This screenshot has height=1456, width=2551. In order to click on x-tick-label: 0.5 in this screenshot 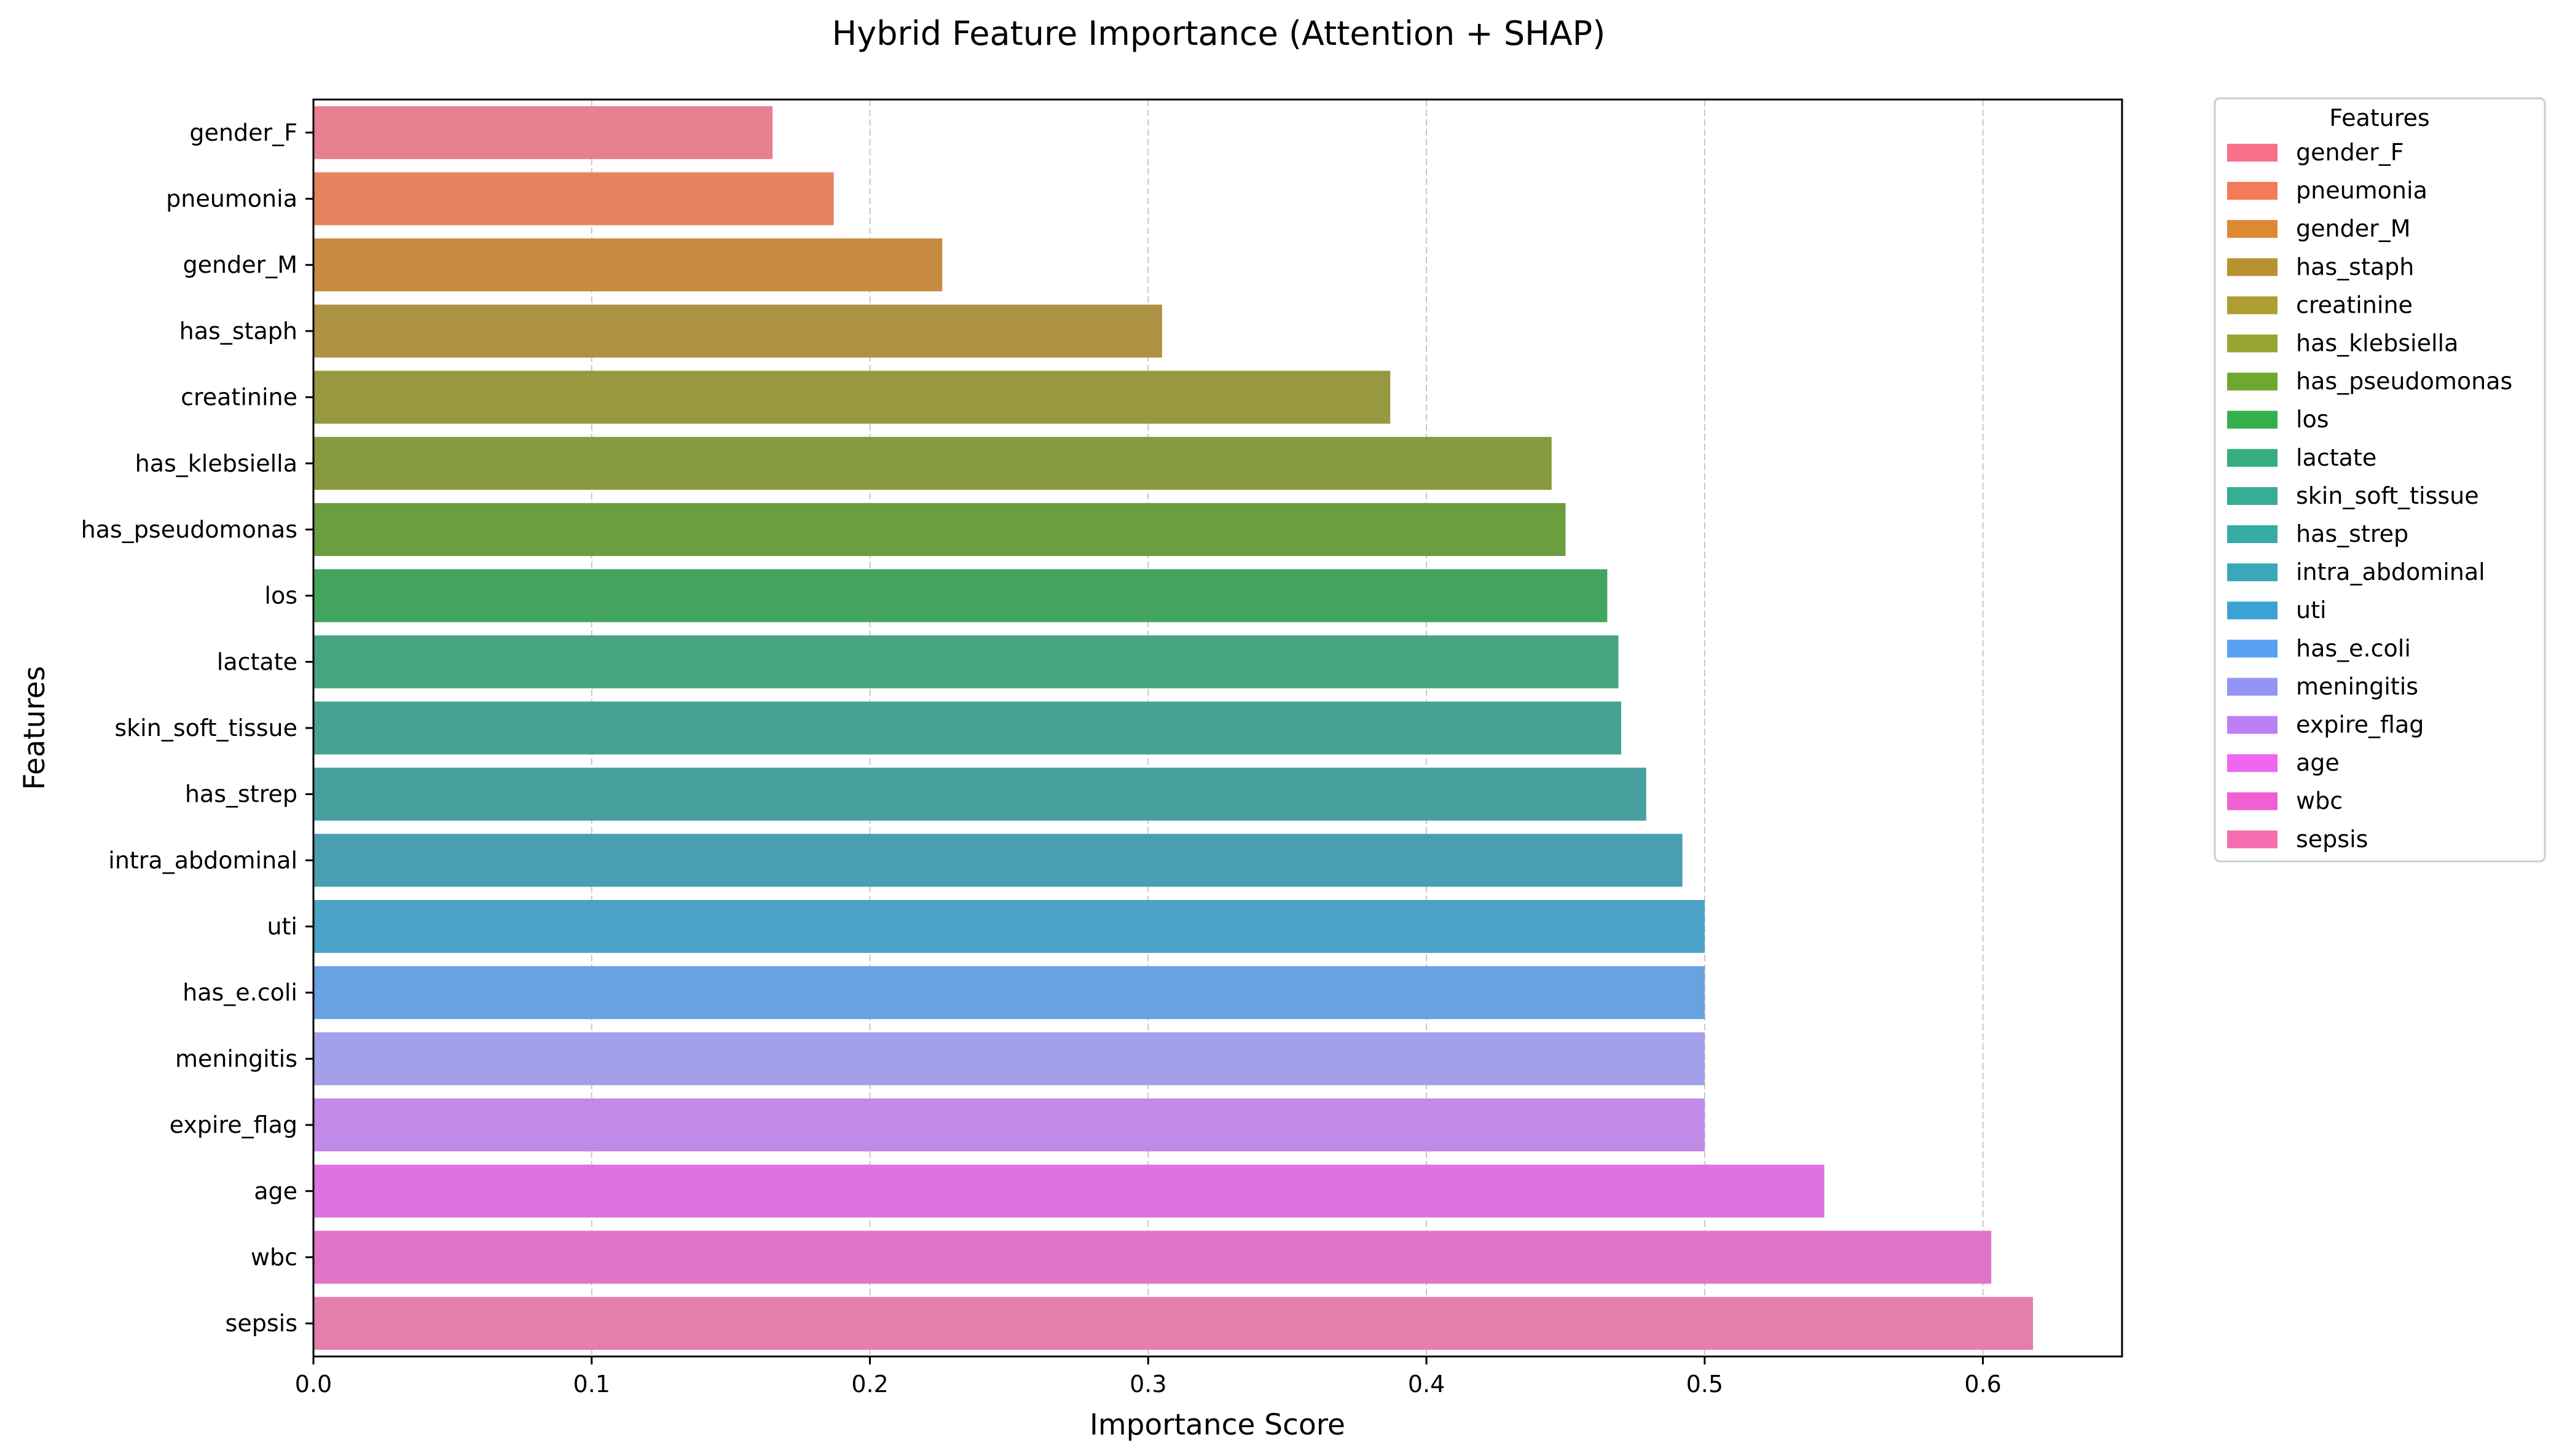, I will do `click(1704, 1384)`.